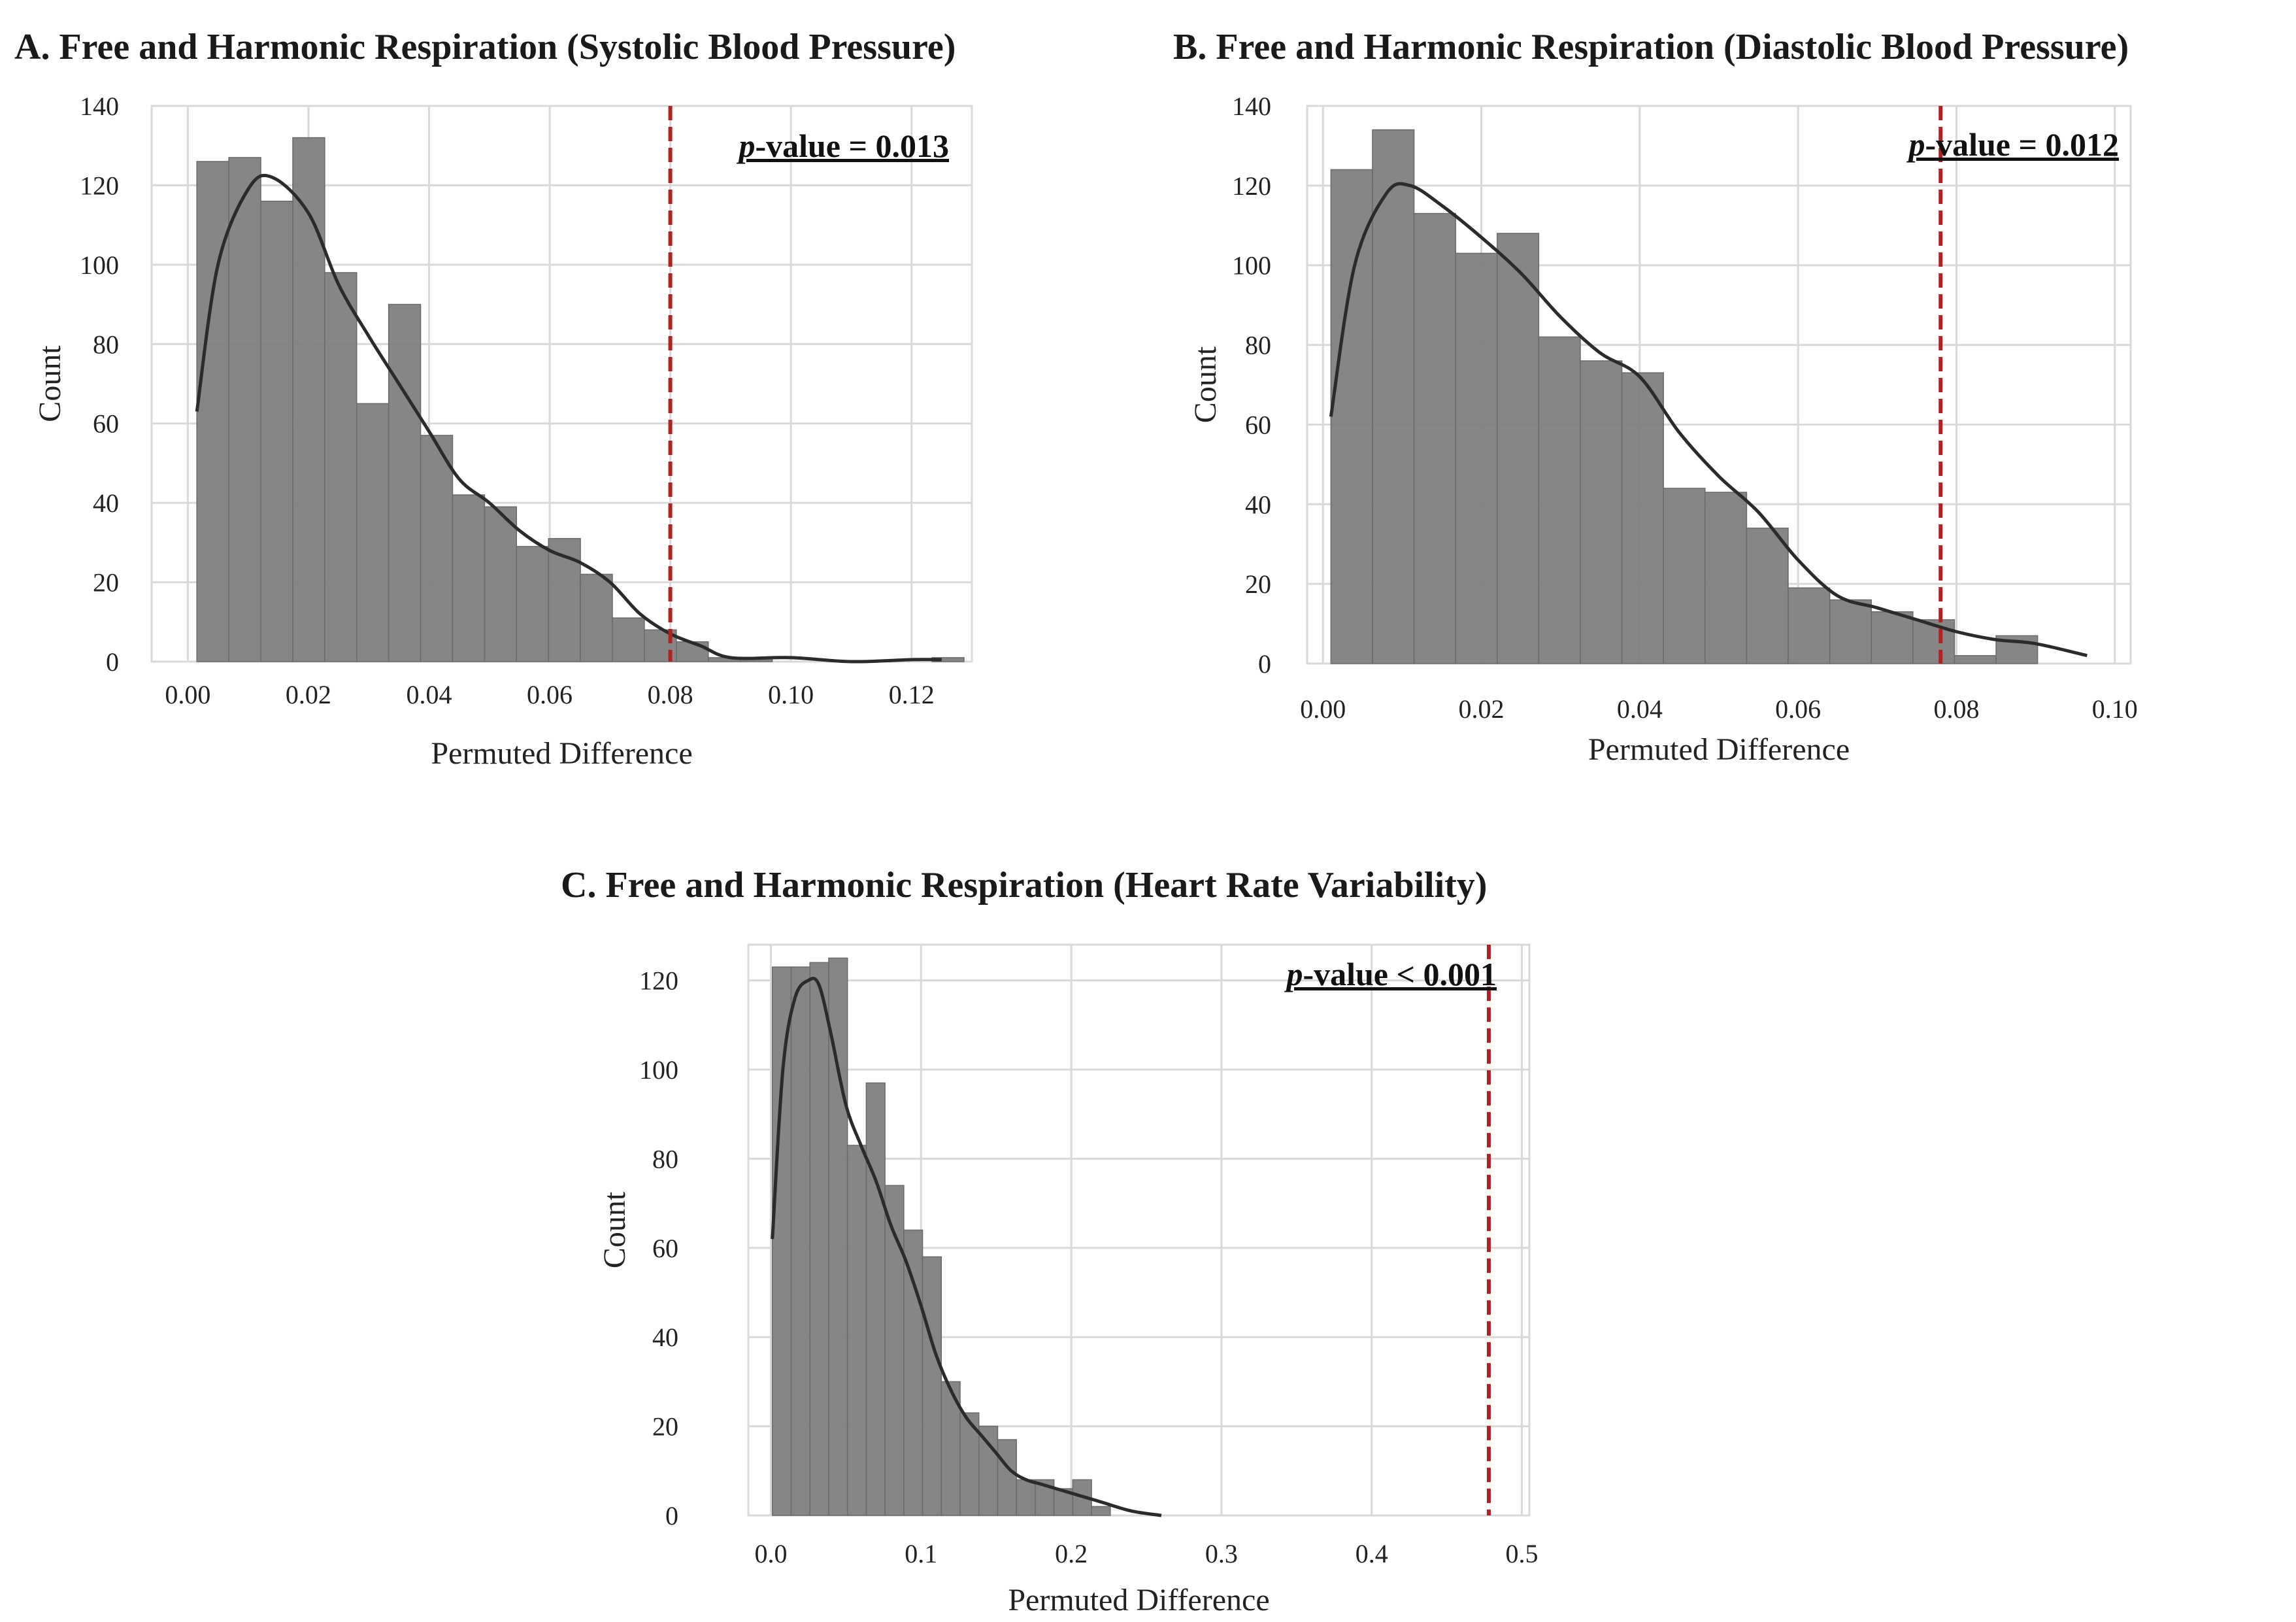 The width and height of the screenshot is (2296, 1622). What do you see at coordinates (665, 1337) in the screenshot?
I see `chart-c-ytick-label: 40` at bounding box center [665, 1337].